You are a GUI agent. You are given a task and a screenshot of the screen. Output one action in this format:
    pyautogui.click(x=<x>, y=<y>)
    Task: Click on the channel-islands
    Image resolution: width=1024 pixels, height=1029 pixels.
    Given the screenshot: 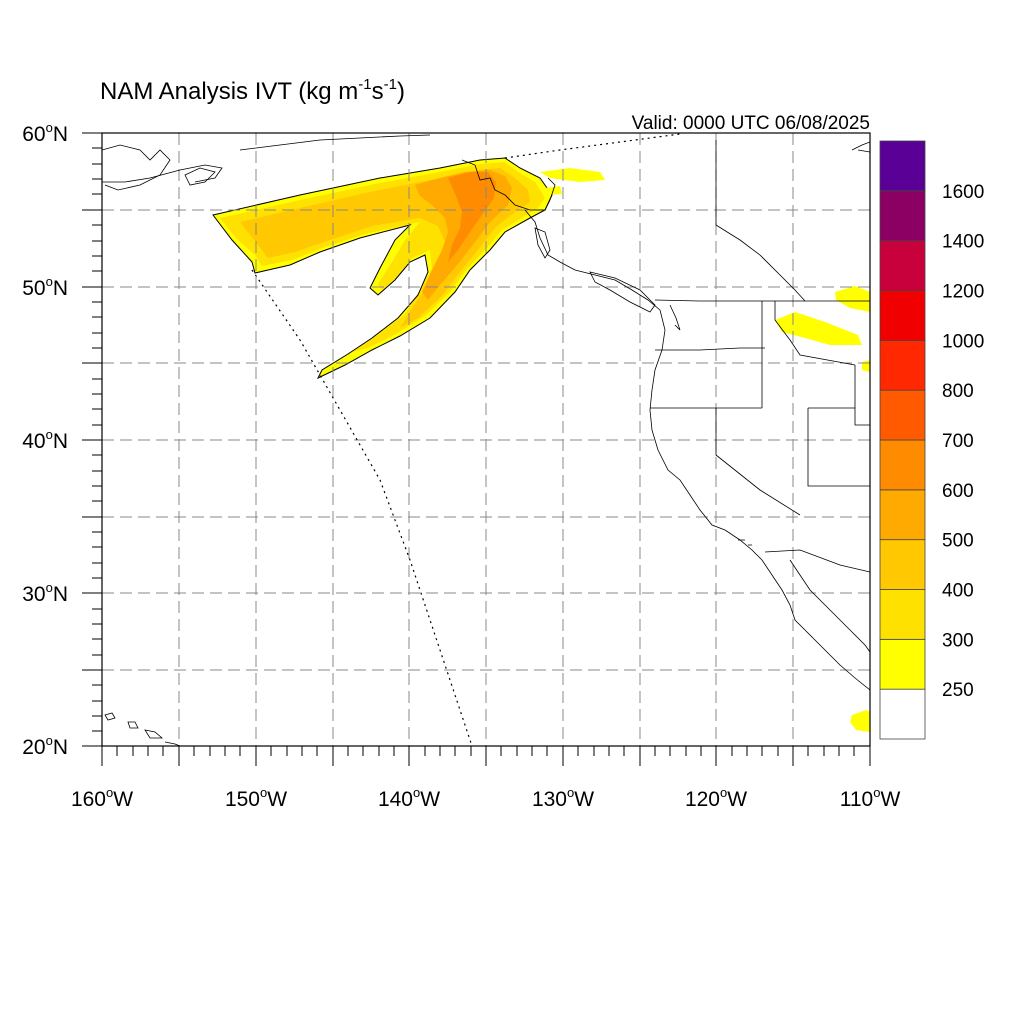 What is the action you would take?
    pyautogui.click(x=745, y=542)
    